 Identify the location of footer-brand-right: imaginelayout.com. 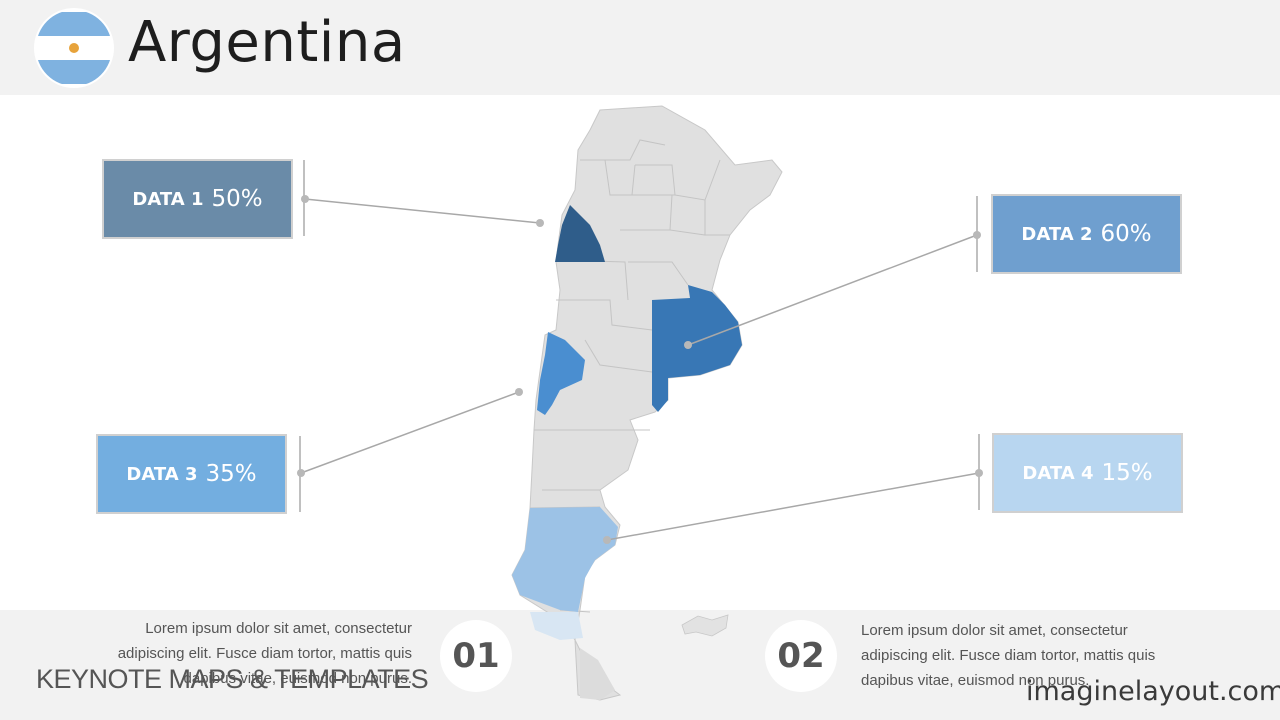
(1153, 691).